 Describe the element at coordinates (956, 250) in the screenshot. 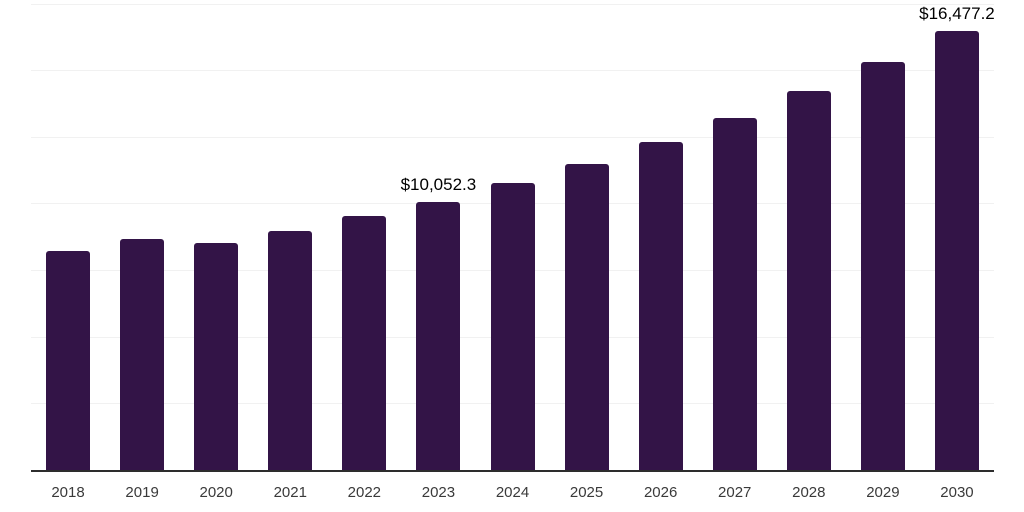

I see `bar-2030` at that location.